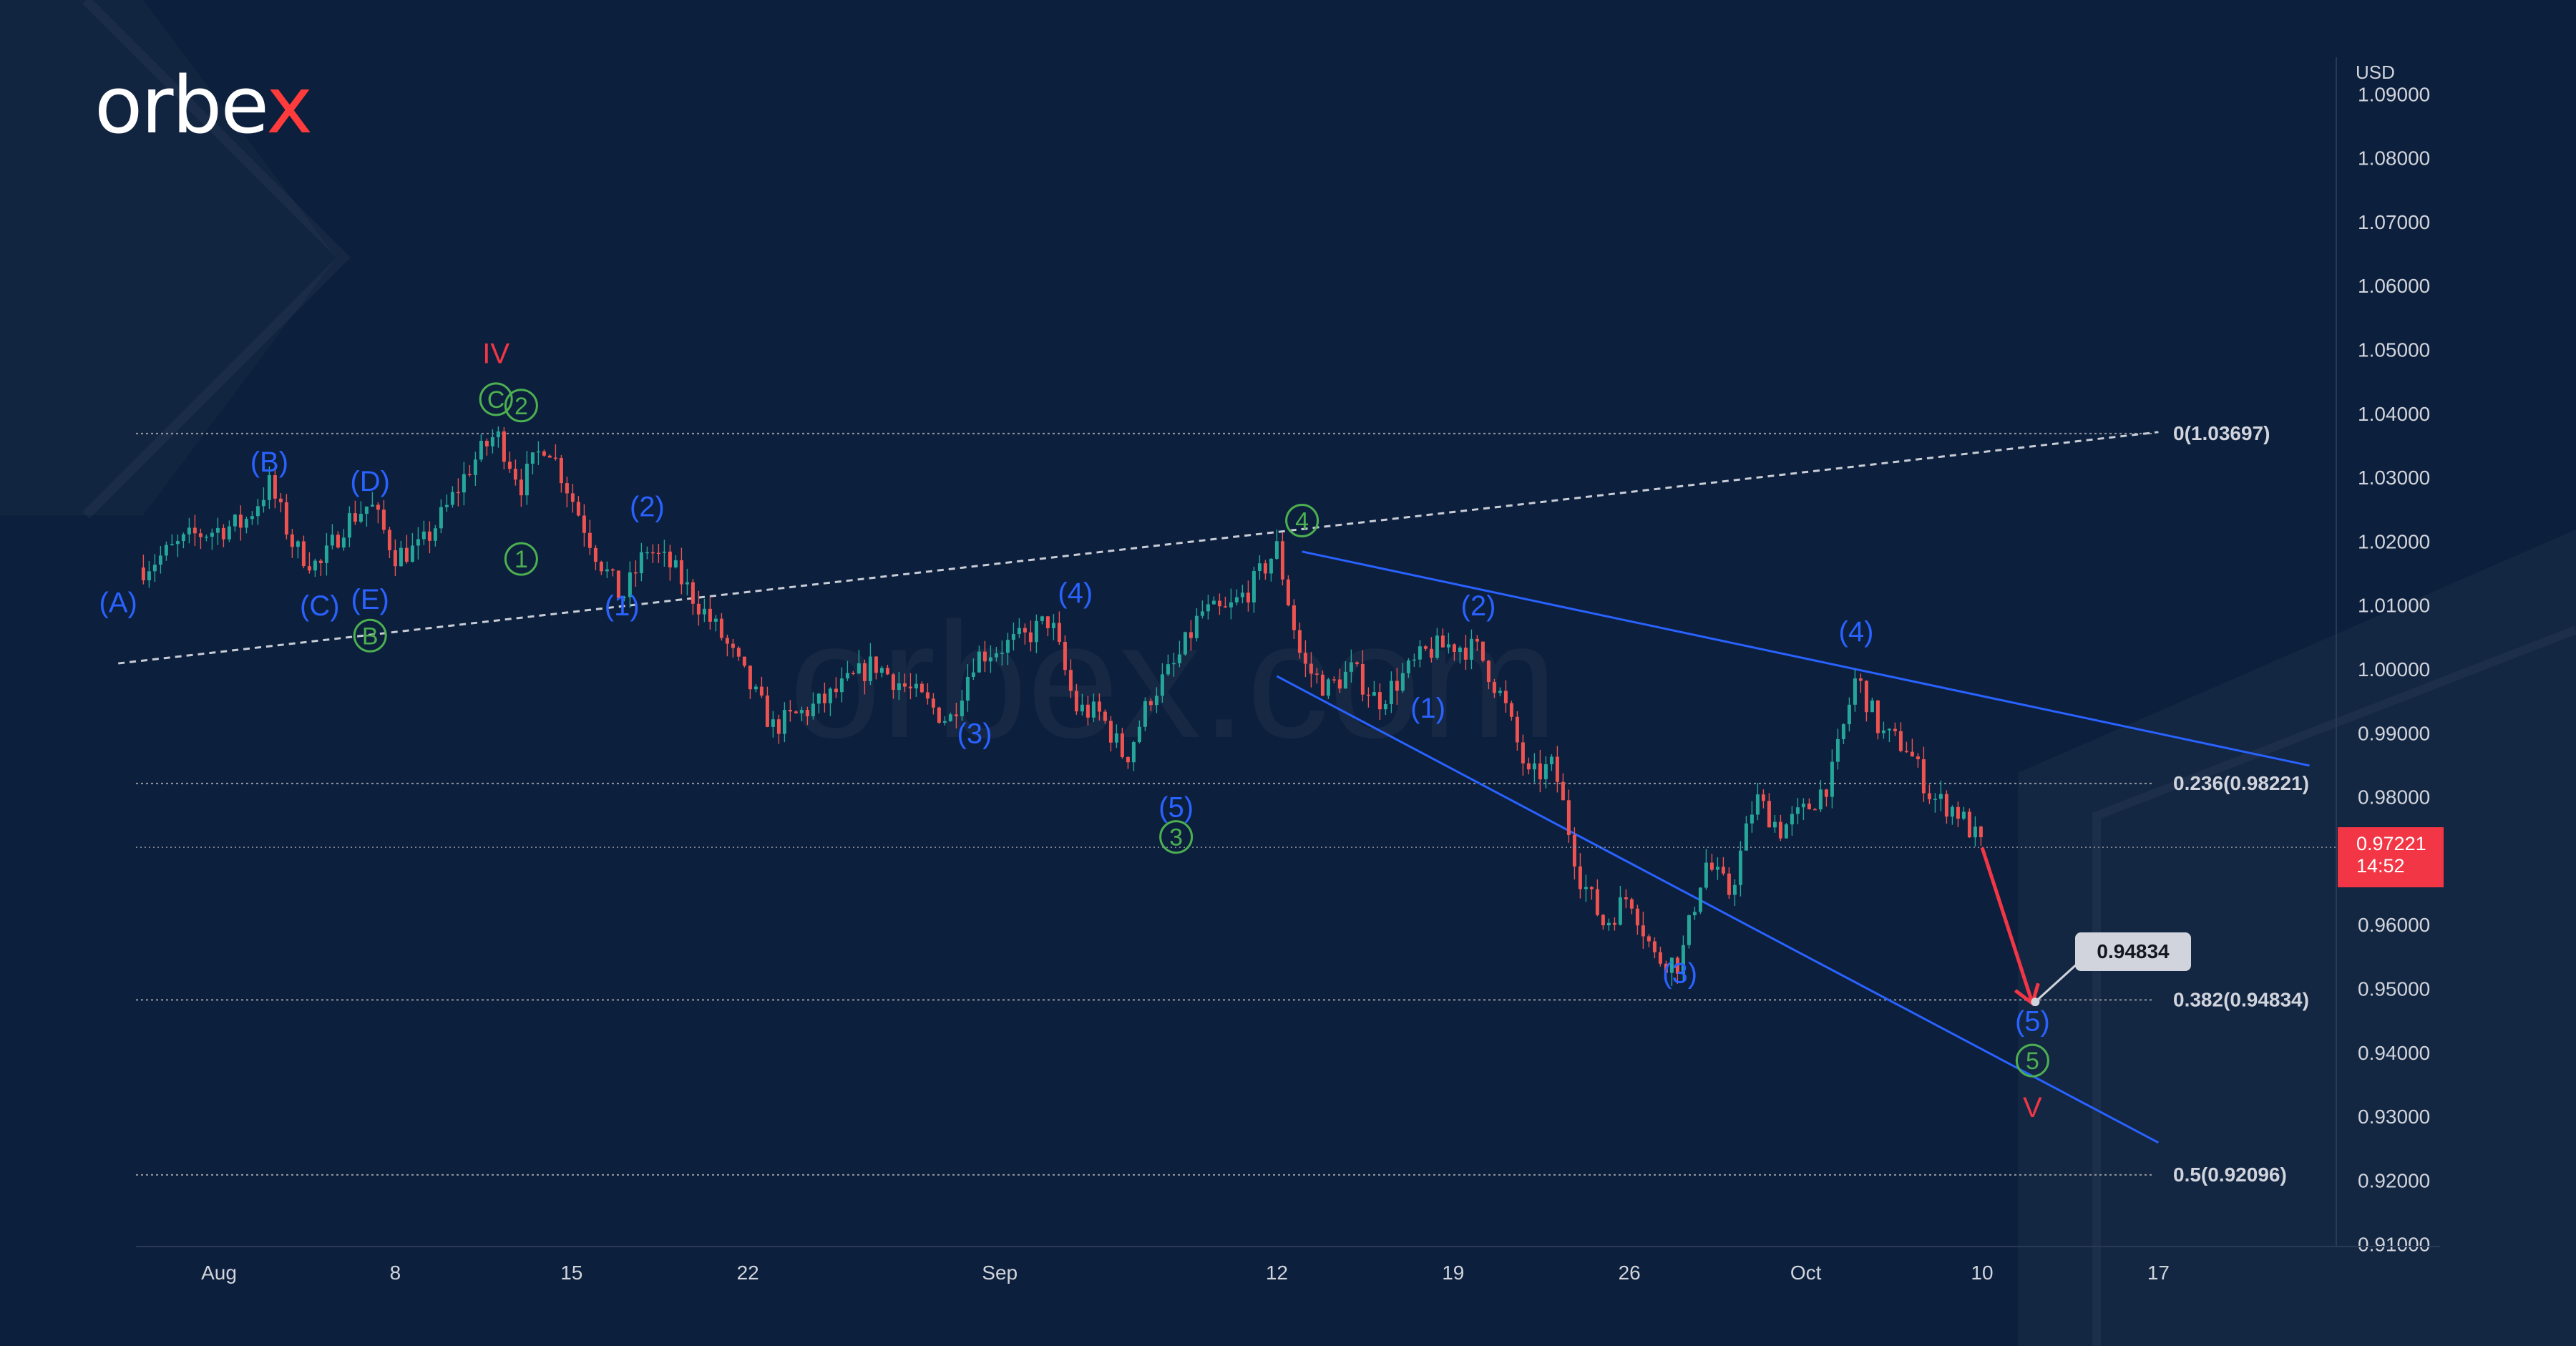 Image resolution: width=2576 pixels, height=1346 pixels. What do you see at coordinates (2391, 857) in the screenshot?
I see `last-price-badge: 0.97221 14:52` at bounding box center [2391, 857].